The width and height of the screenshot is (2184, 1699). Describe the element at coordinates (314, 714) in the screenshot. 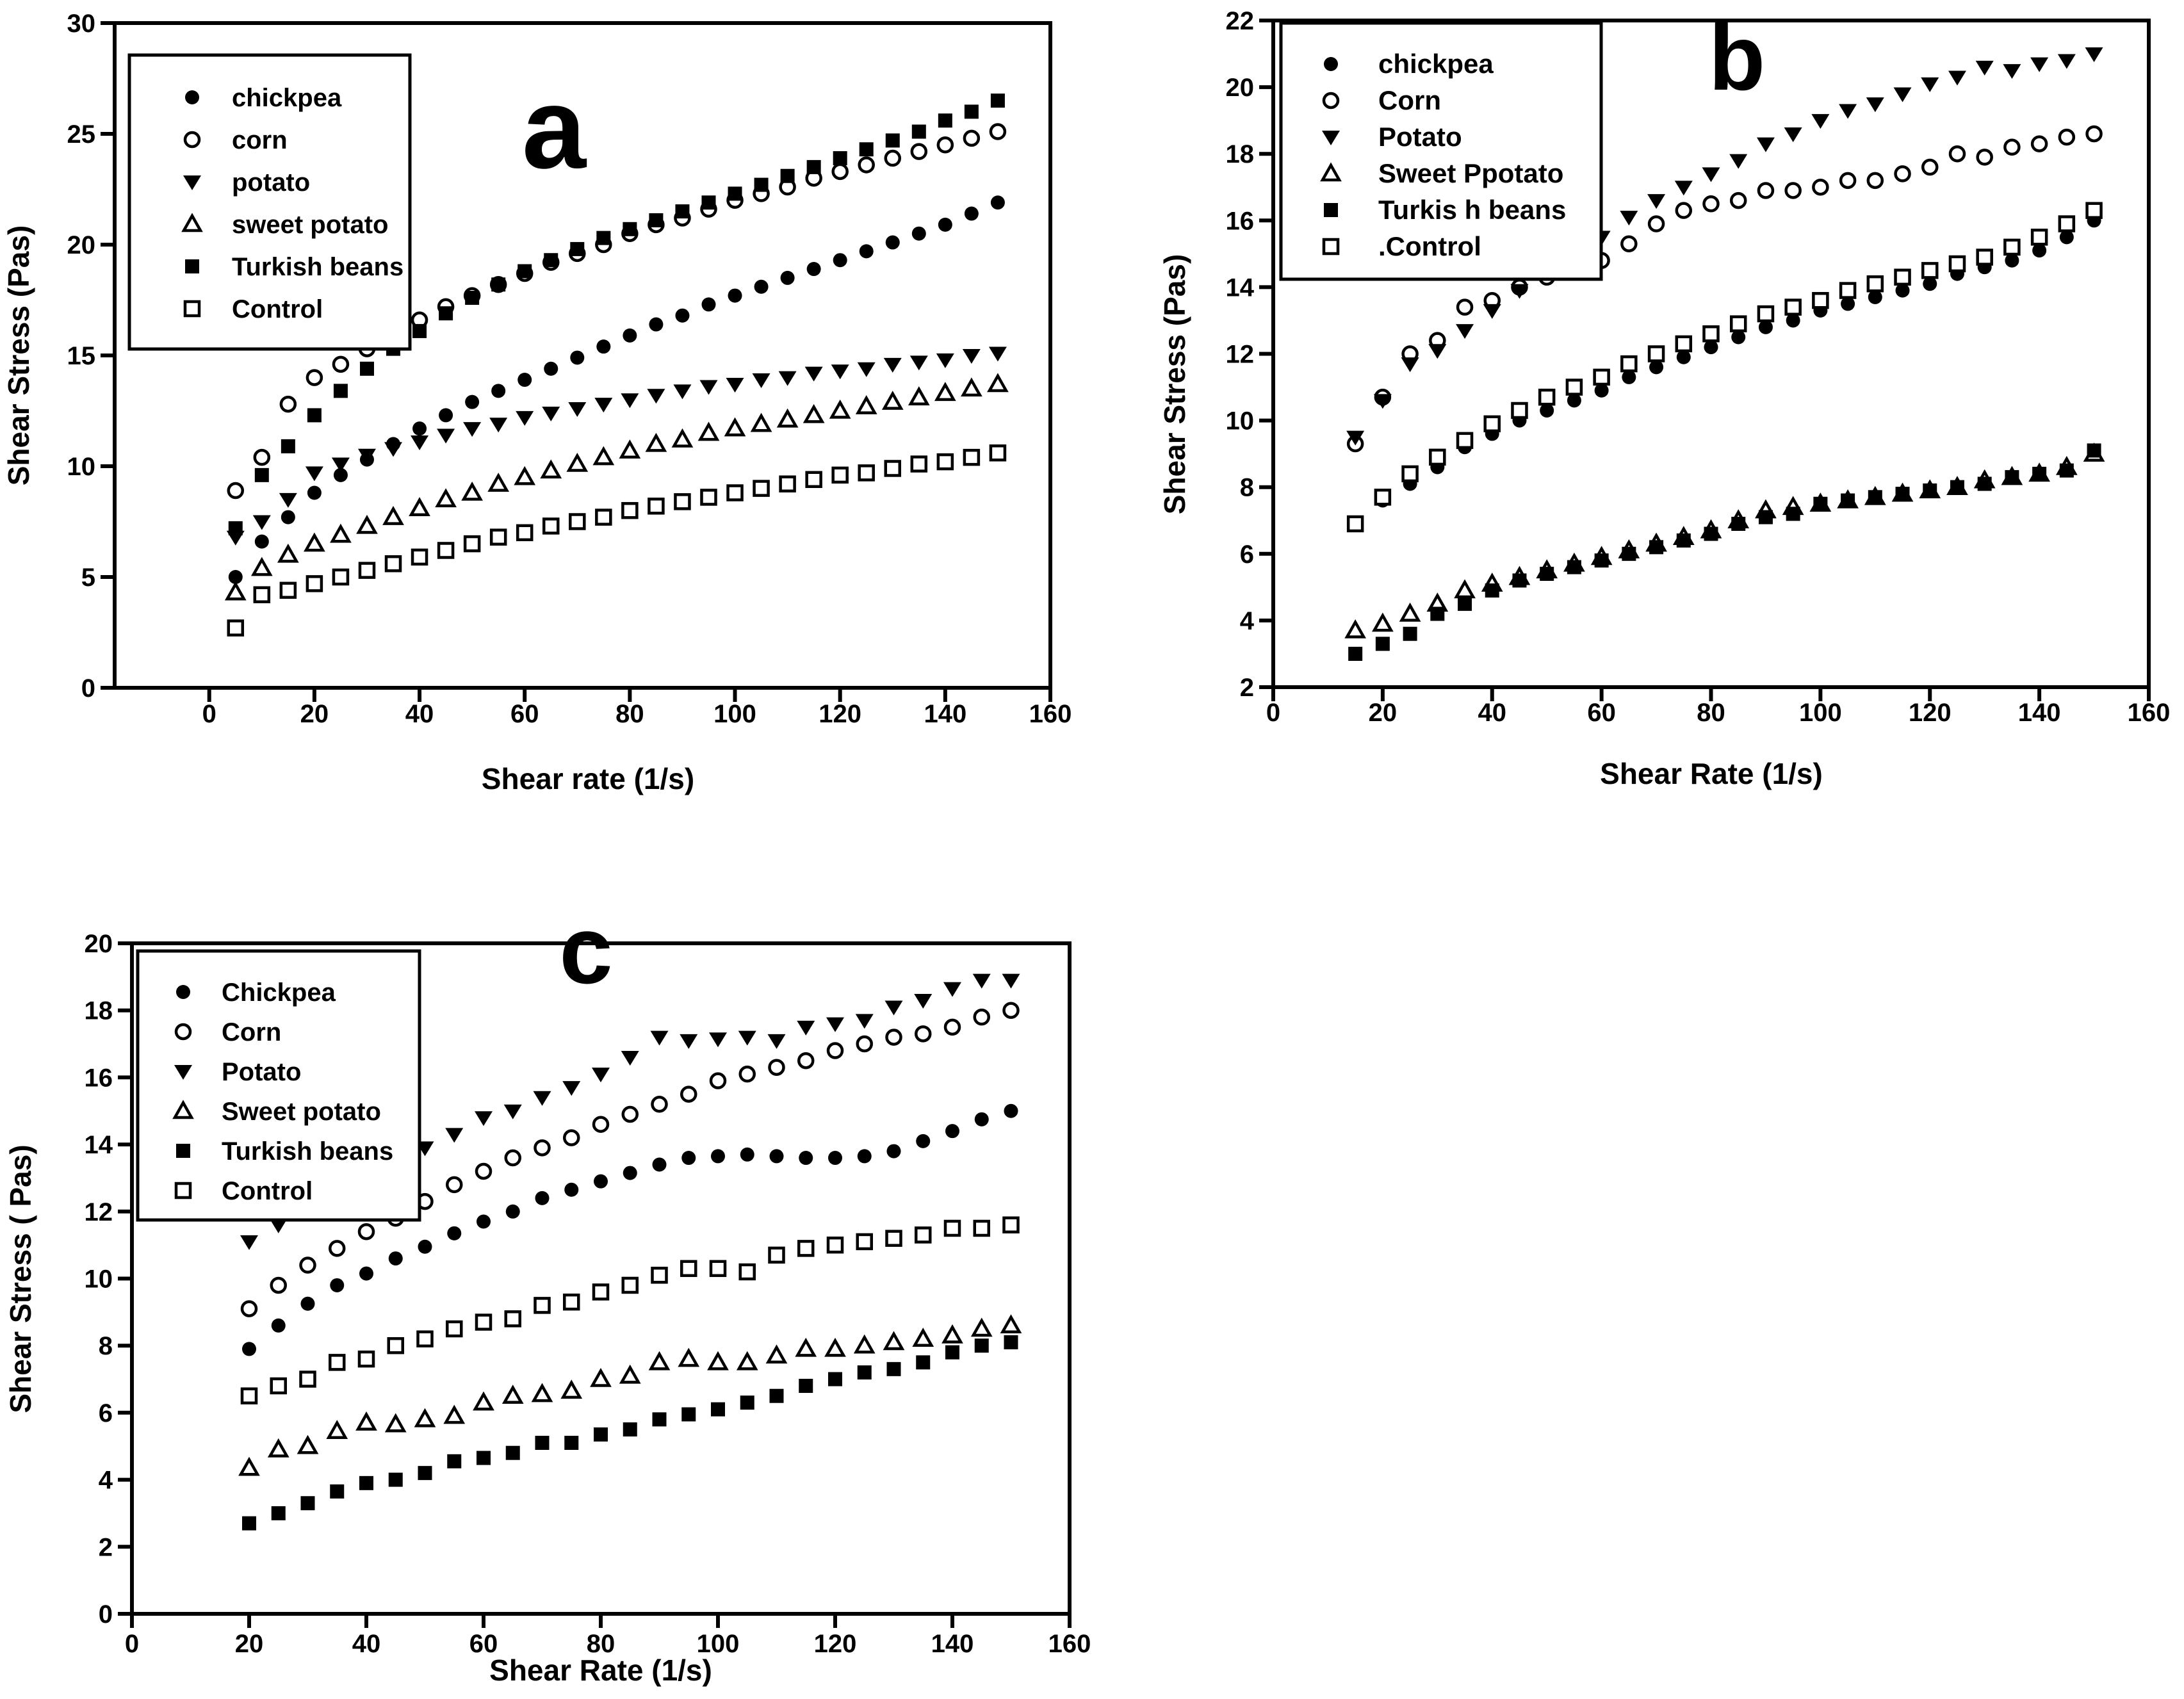

I see `x-tick-label: 20` at that location.